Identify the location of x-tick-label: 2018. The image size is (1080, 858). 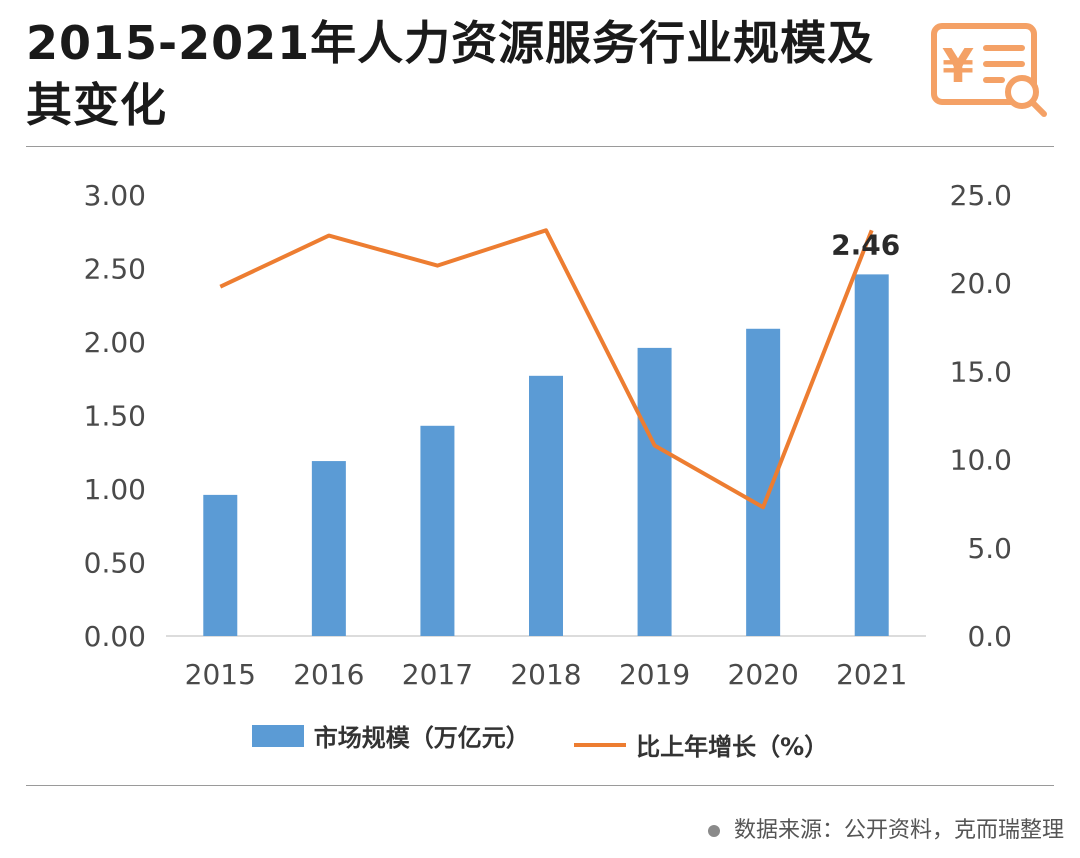
(545, 674).